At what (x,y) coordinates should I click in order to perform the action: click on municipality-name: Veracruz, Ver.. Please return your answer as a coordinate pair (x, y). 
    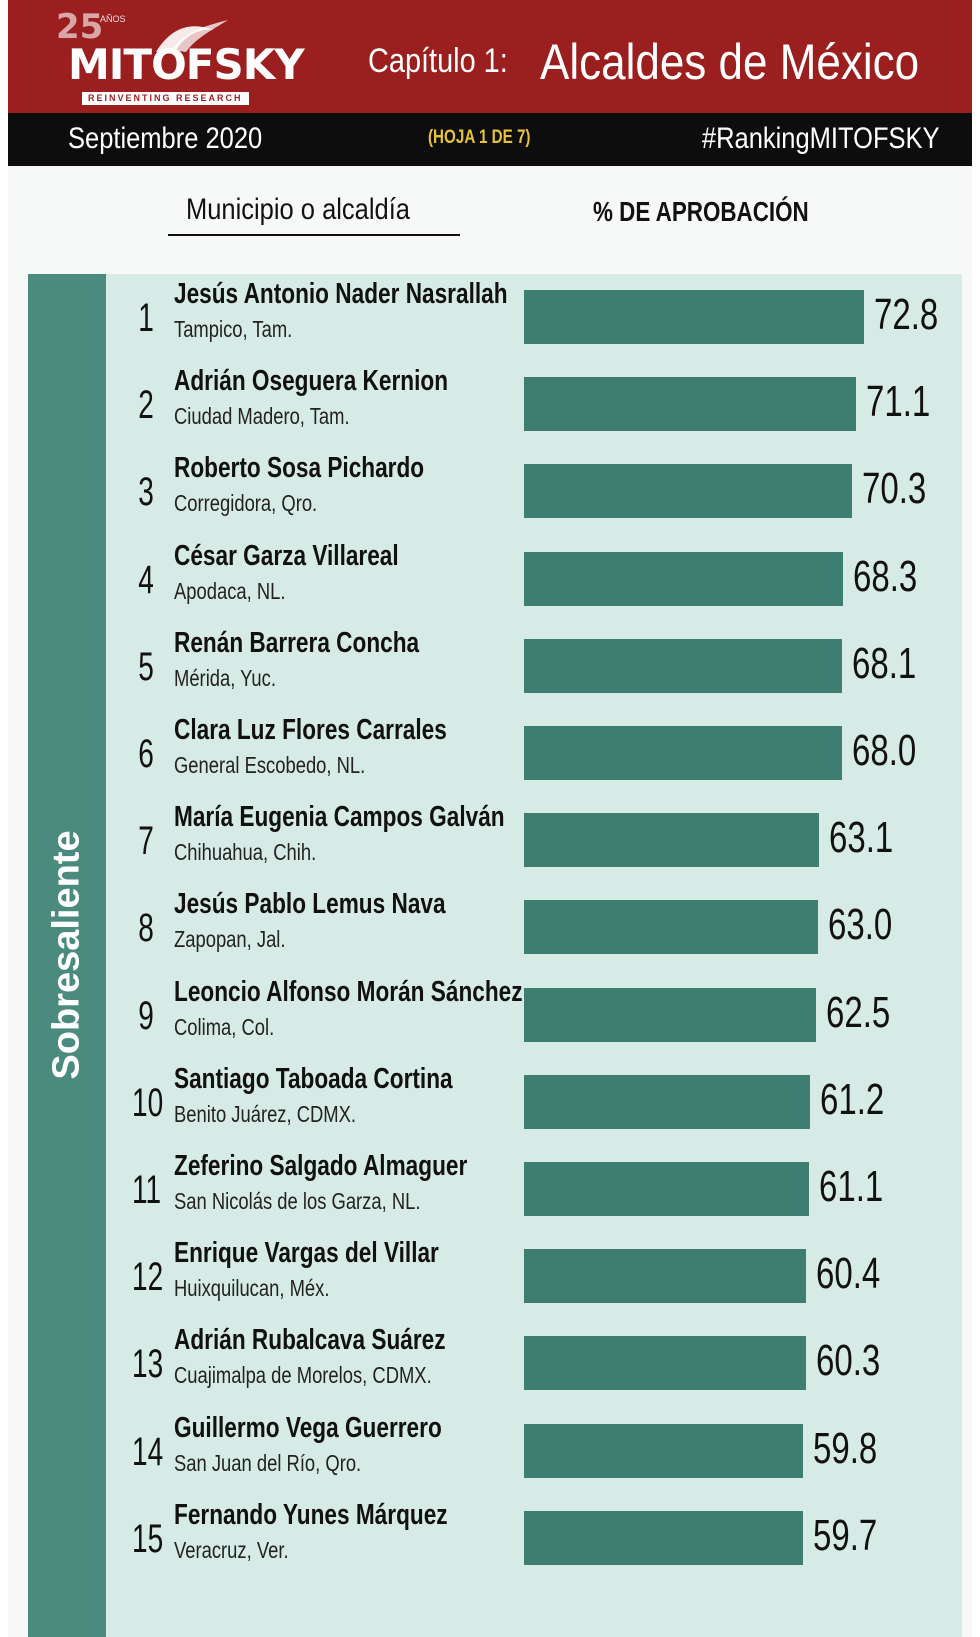
    Looking at the image, I should click on (231, 1549).